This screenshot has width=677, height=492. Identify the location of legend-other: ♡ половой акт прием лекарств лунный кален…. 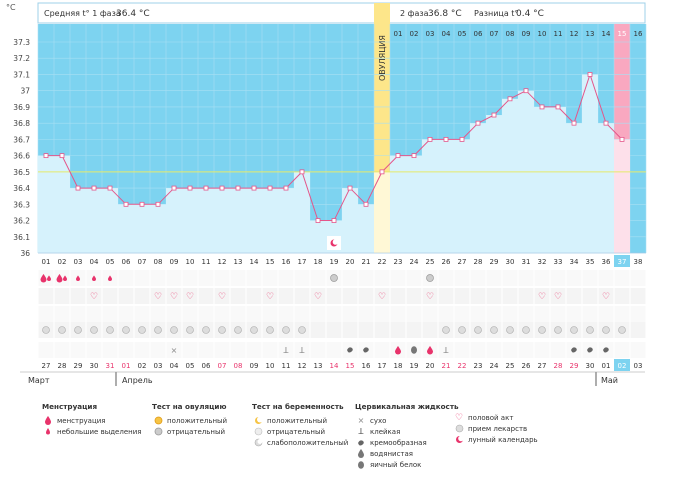
(495, 428).